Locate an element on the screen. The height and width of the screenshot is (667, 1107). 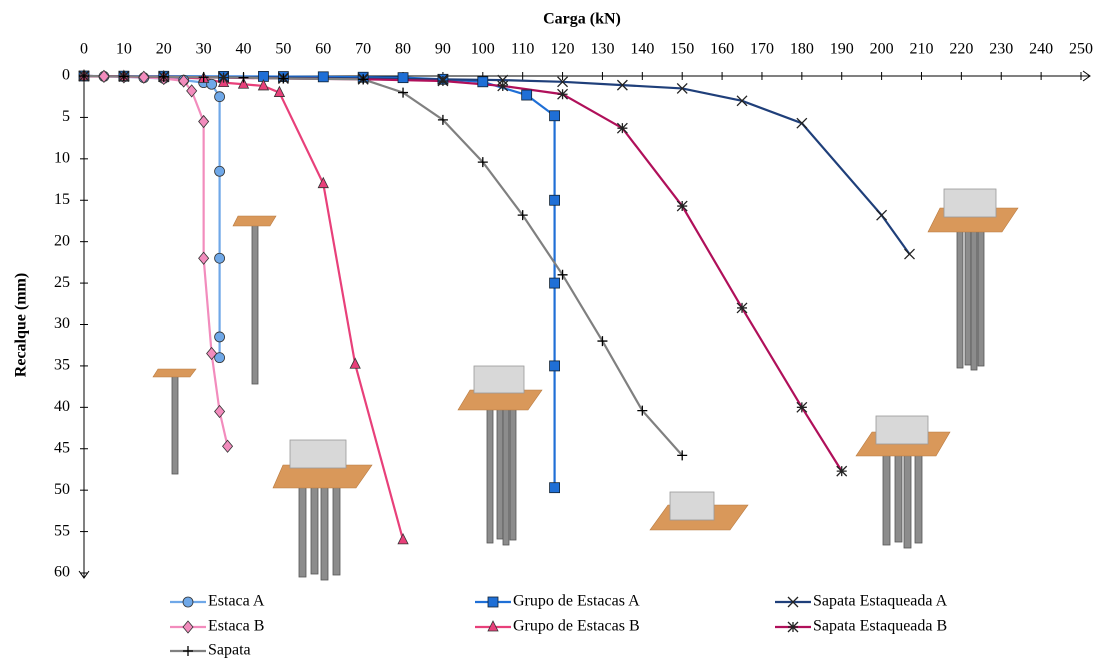
x-tick-label: 150 is located at coordinates (682, 49).